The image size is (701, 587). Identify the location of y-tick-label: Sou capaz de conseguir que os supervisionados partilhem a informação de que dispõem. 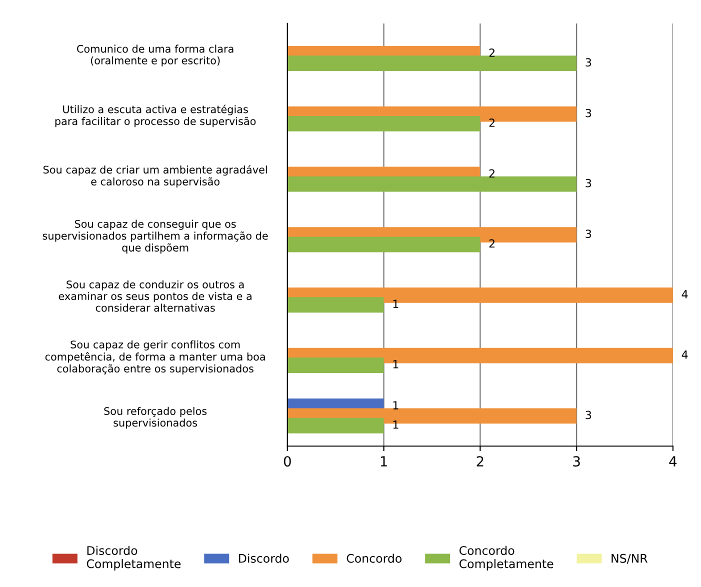
(155, 237).